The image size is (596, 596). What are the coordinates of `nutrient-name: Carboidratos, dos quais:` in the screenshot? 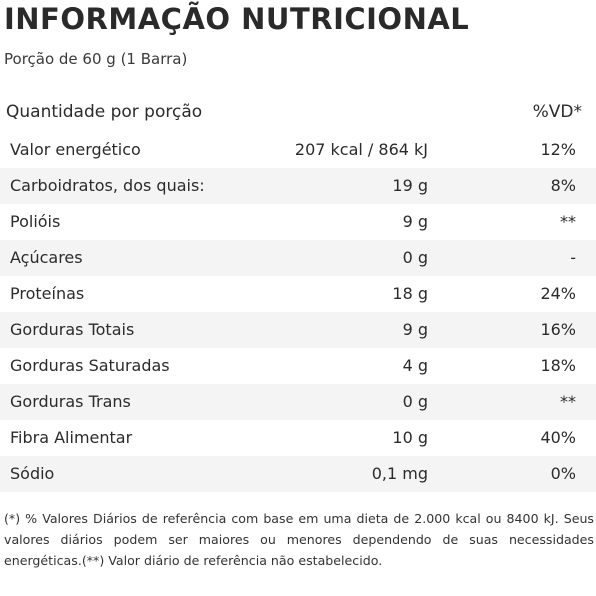 It's located at (107, 185).